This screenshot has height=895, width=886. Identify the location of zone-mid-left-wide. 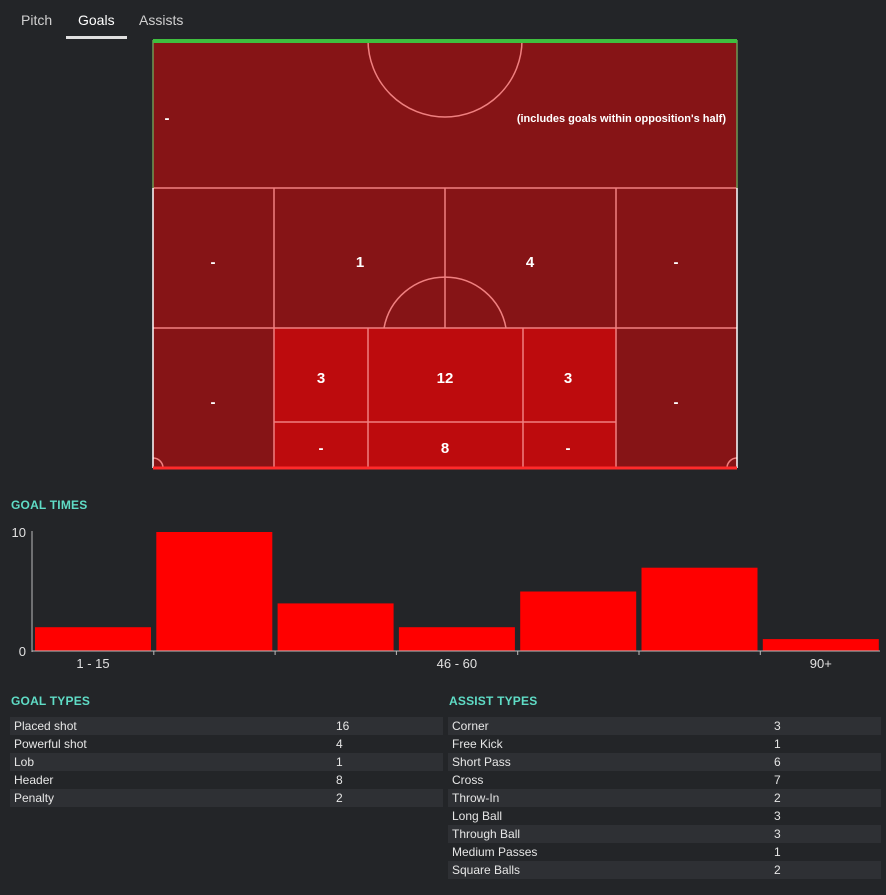
(213, 258).